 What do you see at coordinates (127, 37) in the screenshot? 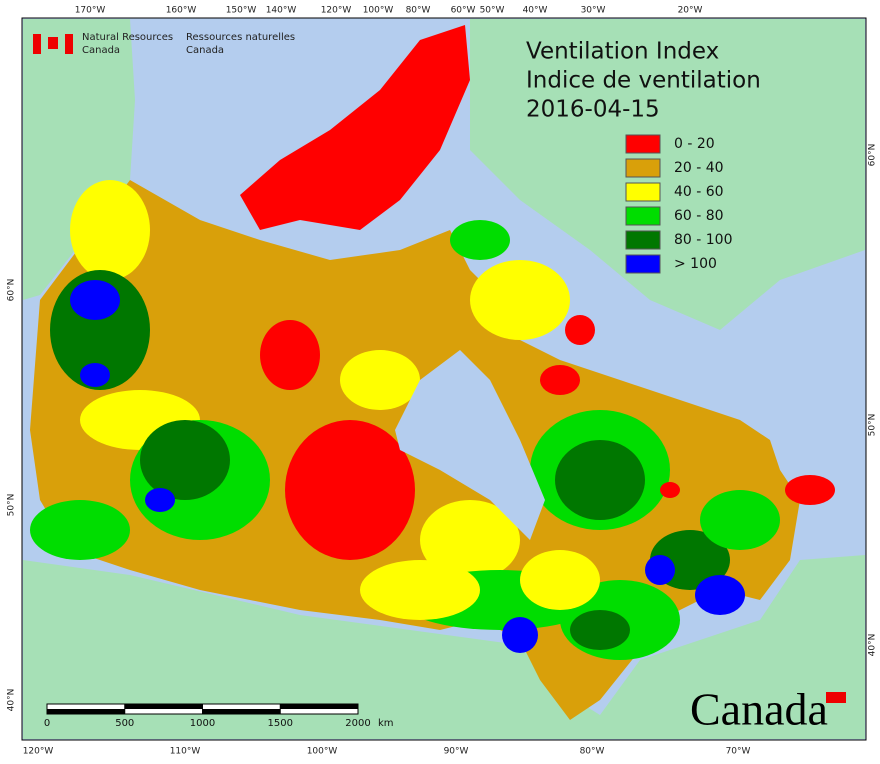
I see `agency-en: Natural Resources` at bounding box center [127, 37].